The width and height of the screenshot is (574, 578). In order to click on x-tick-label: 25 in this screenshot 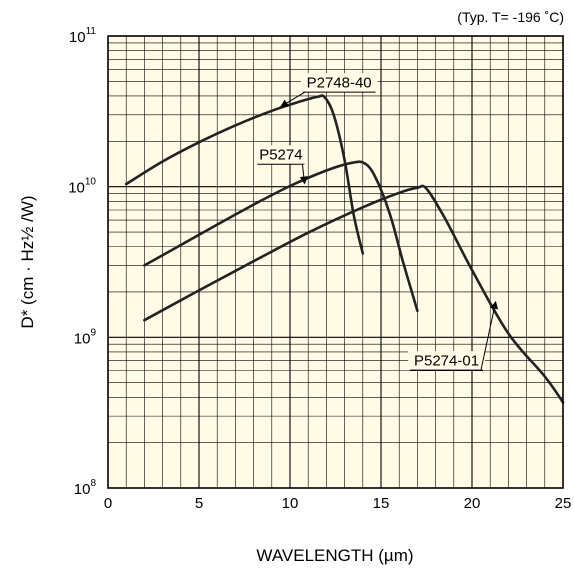, I will do `click(563, 503)`.